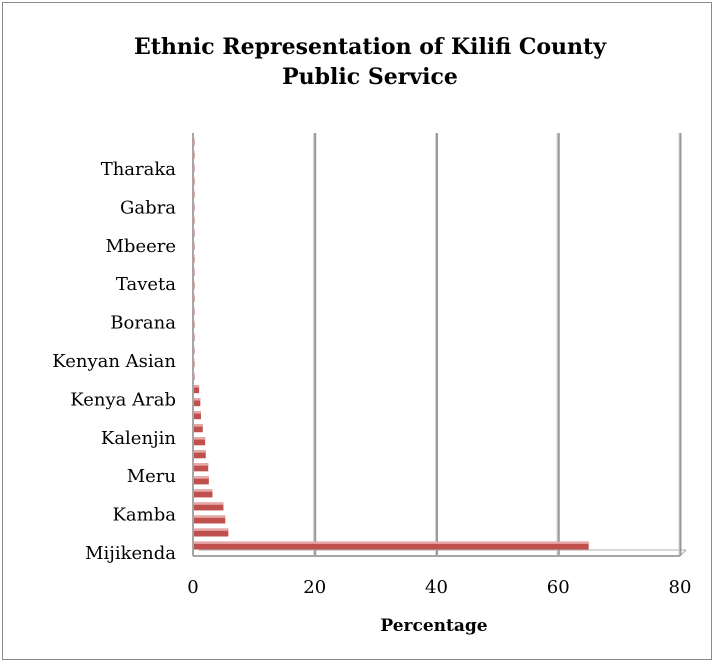 Image resolution: width=715 pixels, height=663 pixels. I want to click on category-label: Meru, so click(151, 476).